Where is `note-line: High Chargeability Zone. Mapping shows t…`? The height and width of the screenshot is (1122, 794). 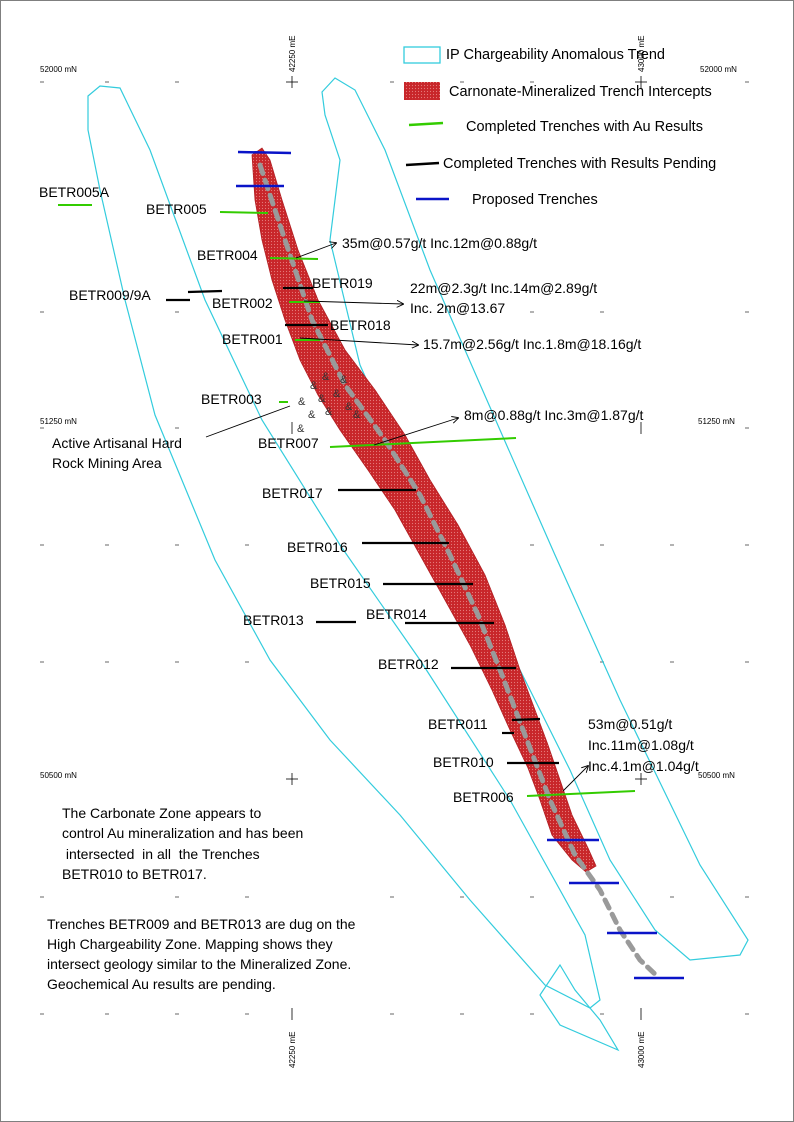
note-line: High Chargeability Zone. Mapping shows t… is located at coordinates (190, 944).